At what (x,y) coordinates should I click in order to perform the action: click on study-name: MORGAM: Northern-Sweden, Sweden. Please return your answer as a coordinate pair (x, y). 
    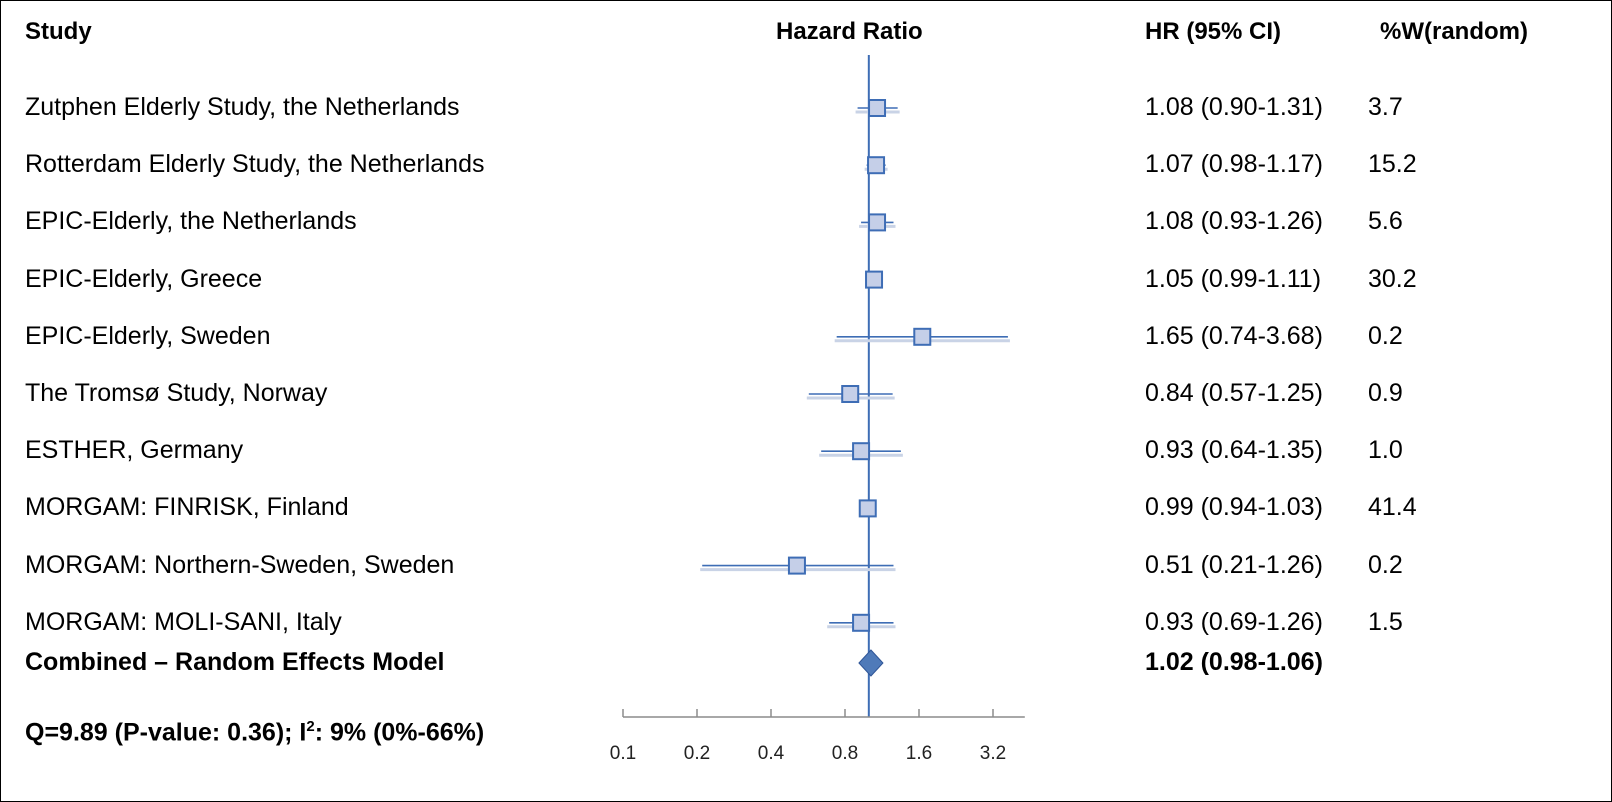
    Looking at the image, I should click on (240, 564).